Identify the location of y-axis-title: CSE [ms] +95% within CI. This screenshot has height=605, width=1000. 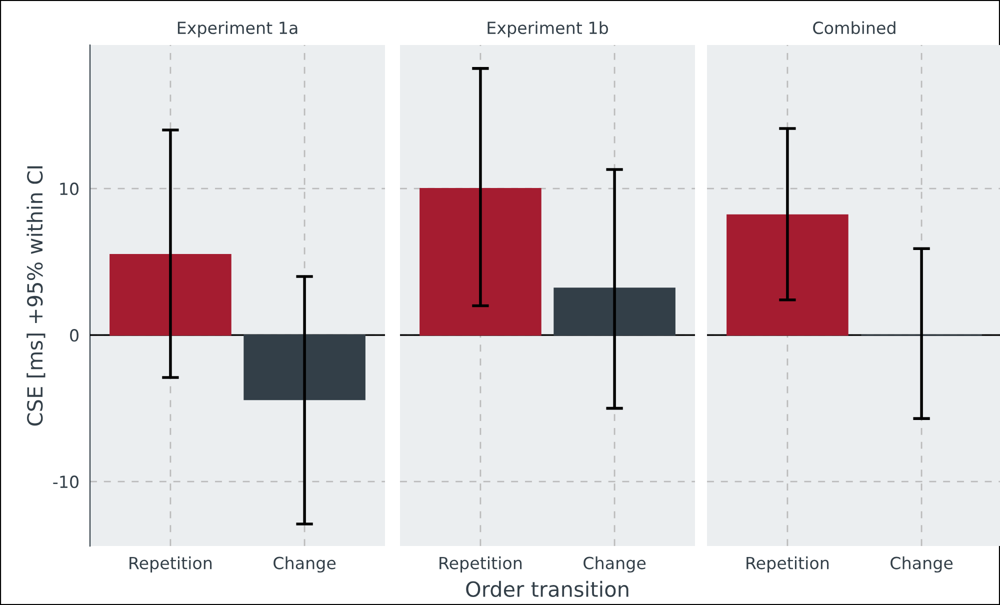
(36, 296).